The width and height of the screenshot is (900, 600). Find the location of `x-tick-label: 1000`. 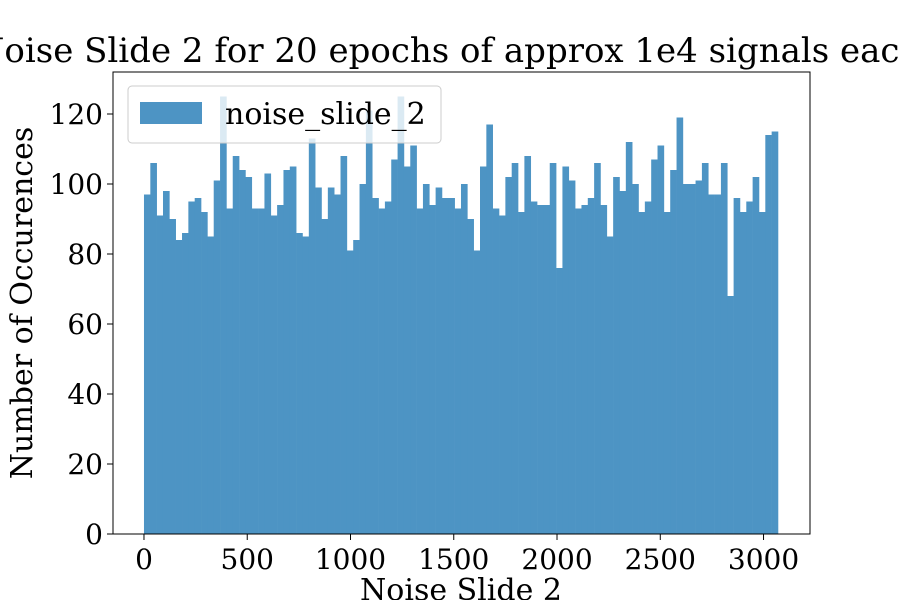

x-tick-label: 1000 is located at coordinates (350, 559).